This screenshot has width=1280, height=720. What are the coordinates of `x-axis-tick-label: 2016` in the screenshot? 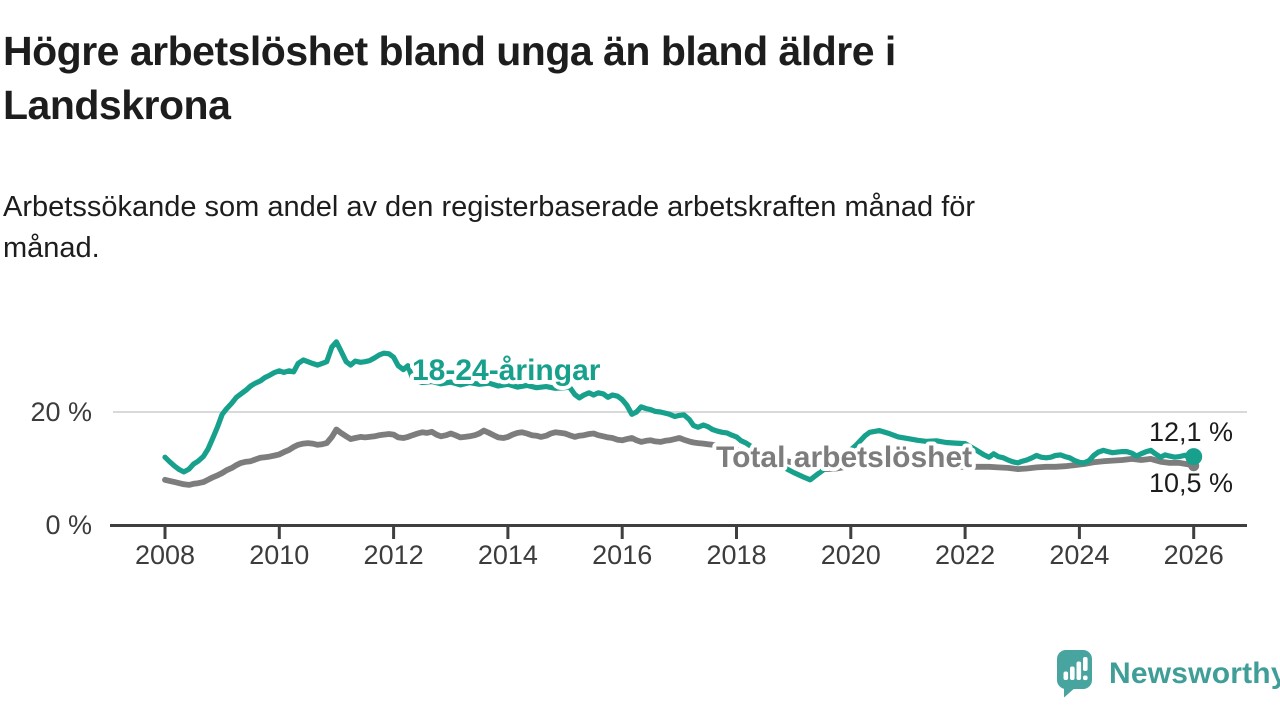 It's located at (622, 555).